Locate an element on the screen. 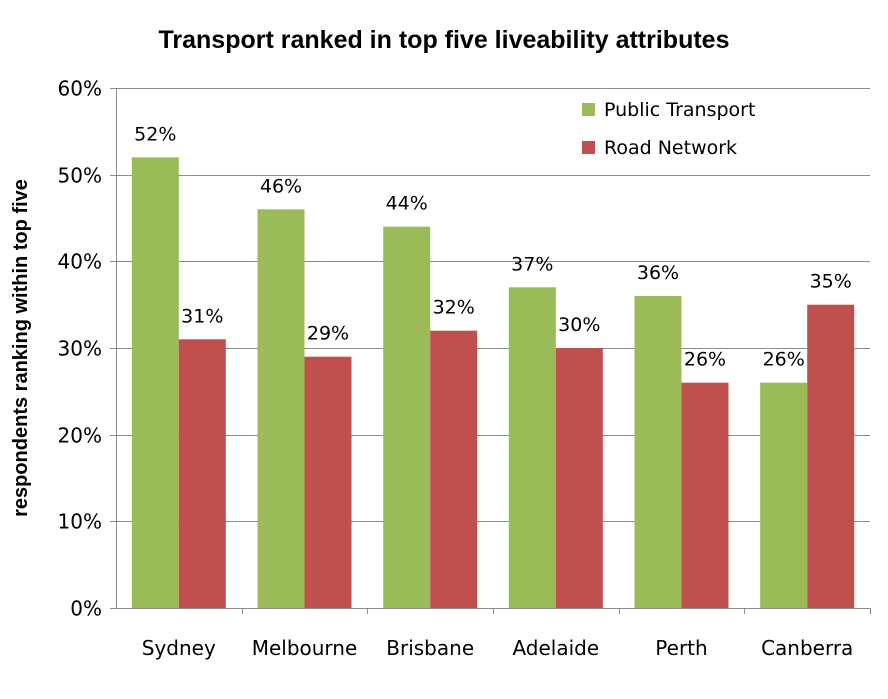  data-label: 29% is located at coordinates (328, 334).